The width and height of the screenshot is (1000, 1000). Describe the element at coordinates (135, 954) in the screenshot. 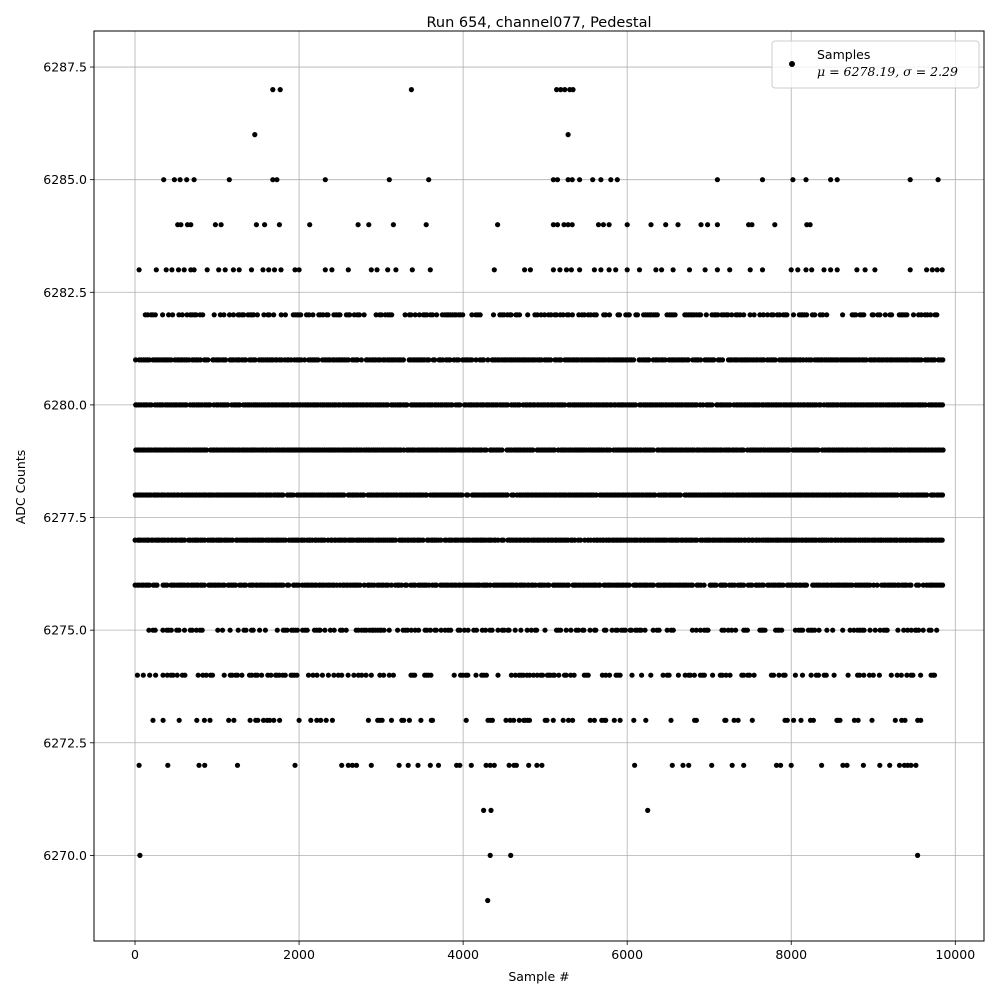

I see `x-tick-label: 0` at that location.